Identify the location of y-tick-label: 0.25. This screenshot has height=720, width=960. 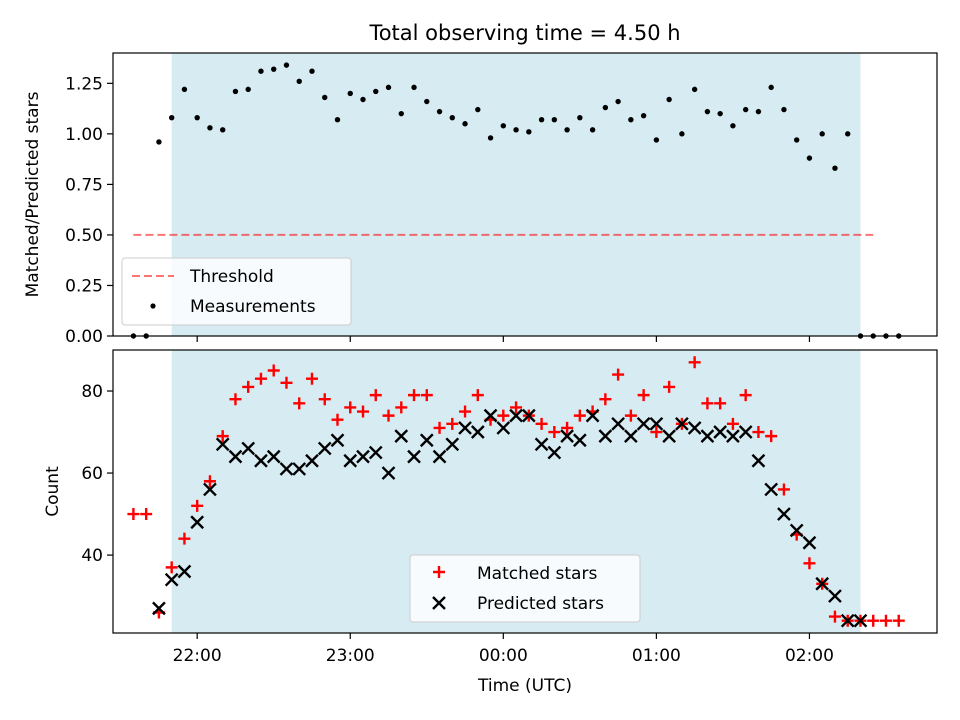
(84, 286).